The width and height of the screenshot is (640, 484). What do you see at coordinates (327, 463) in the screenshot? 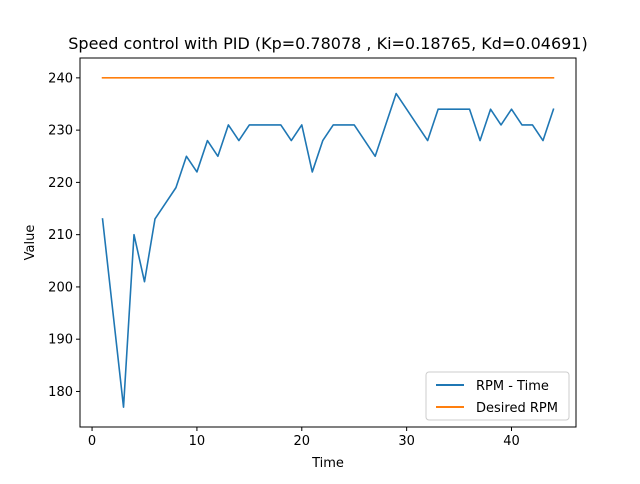
I see `x-axis-label: Time` at bounding box center [327, 463].